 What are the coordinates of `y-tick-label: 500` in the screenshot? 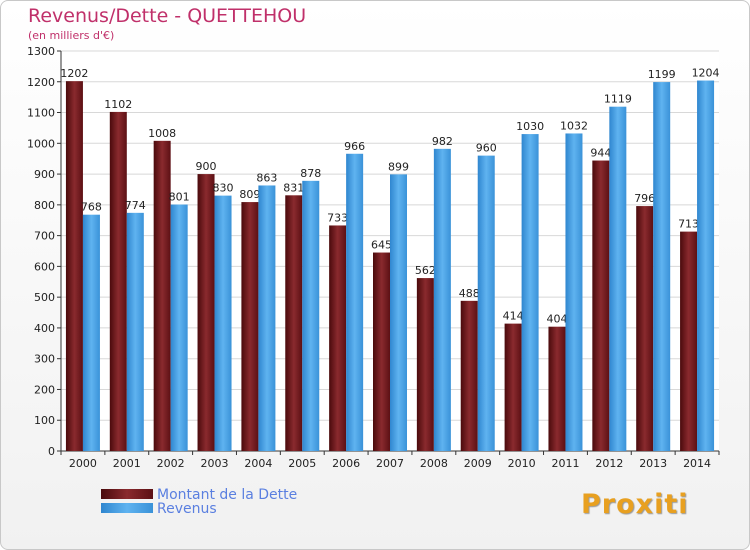 It's located at (44, 297).